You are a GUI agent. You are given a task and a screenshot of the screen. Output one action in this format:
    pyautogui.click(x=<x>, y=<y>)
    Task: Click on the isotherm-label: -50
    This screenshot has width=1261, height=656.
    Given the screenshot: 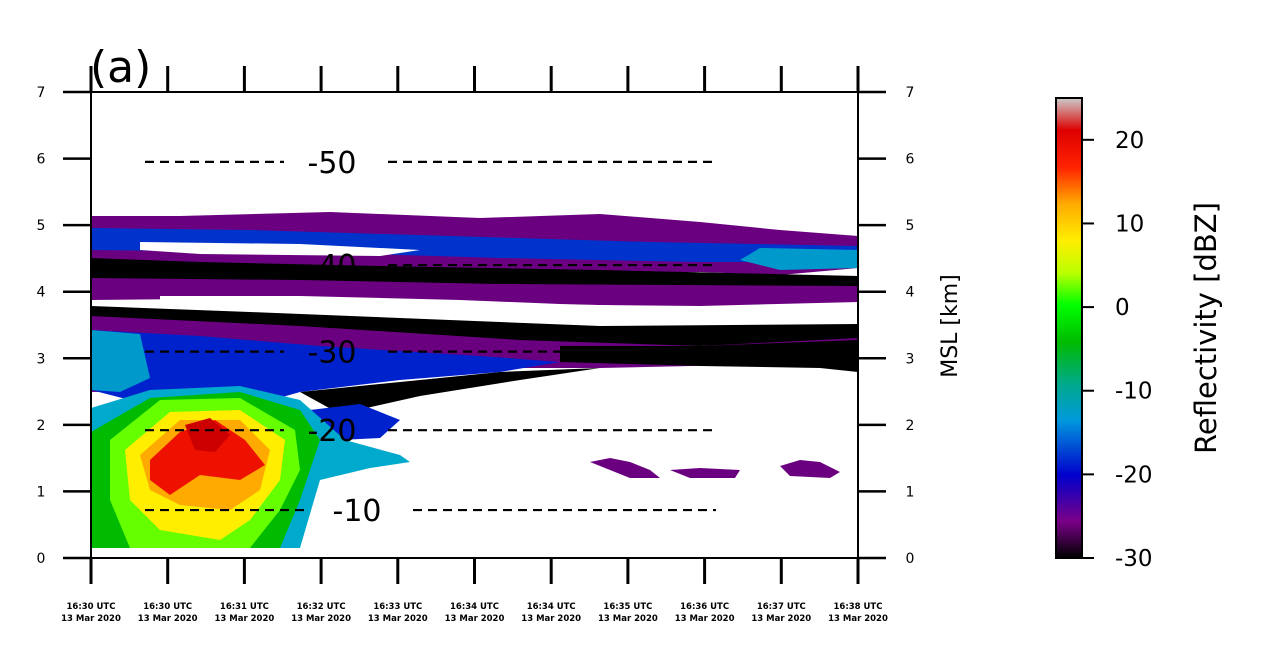 What is the action you would take?
    pyautogui.click(x=332, y=163)
    